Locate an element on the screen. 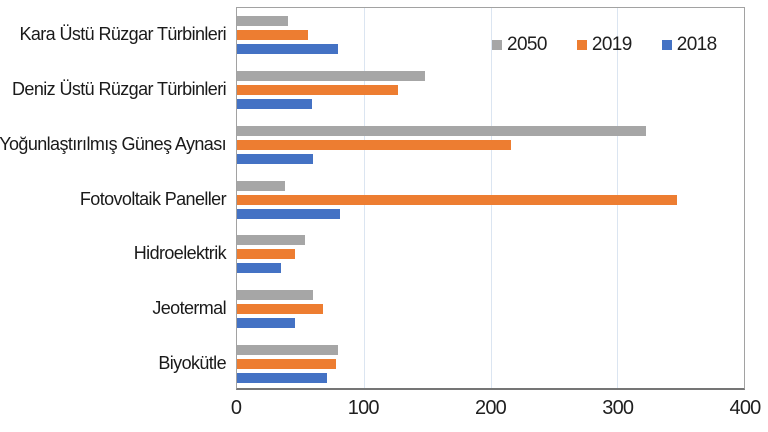 The height and width of the screenshot is (432, 768). bar-2019-cat2 is located at coordinates (374, 144).